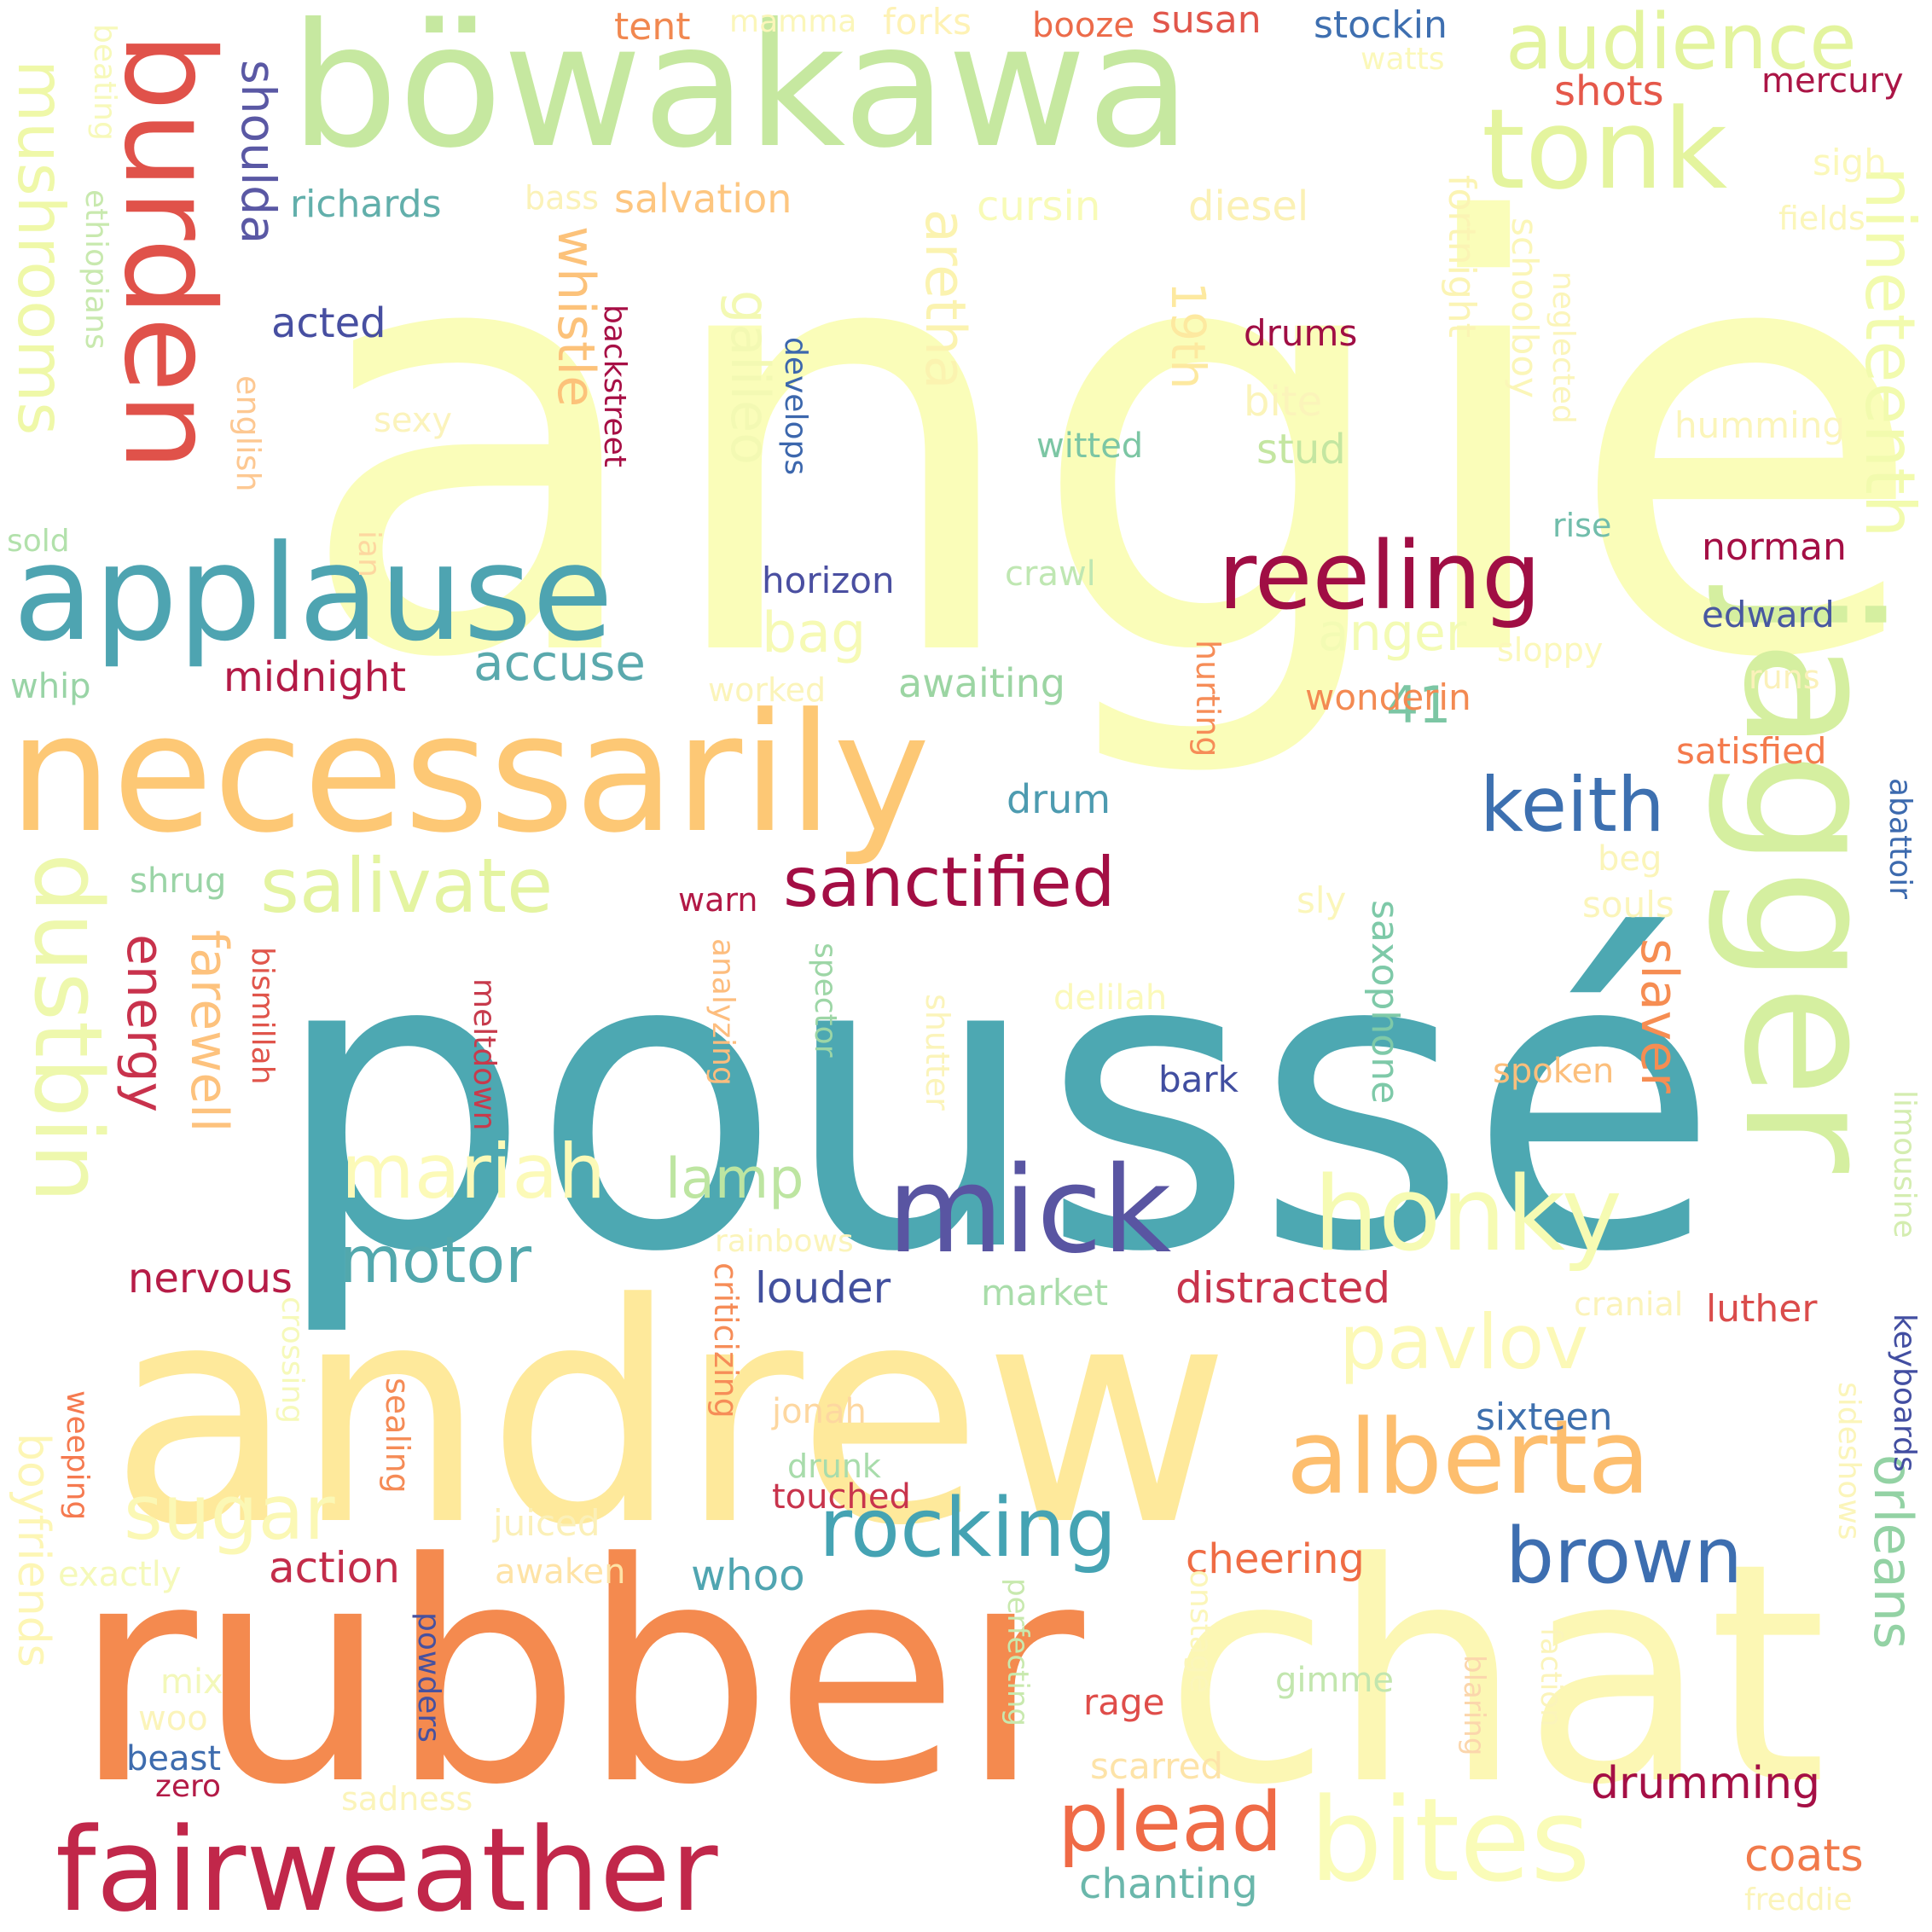 The image size is (1932, 1932). What do you see at coordinates (750, 378) in the screenshot?
I see `word-galileo: galileo` at bounding box center [750, 378].